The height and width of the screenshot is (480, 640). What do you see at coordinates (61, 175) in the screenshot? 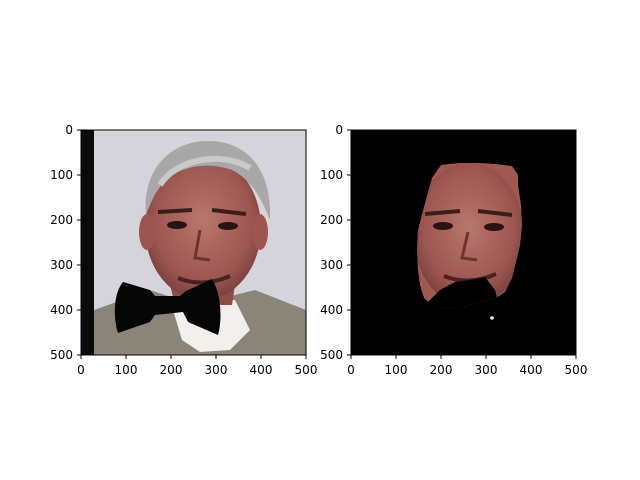
I see `left-ytick-label: 100` at bounding box center [61, 175].